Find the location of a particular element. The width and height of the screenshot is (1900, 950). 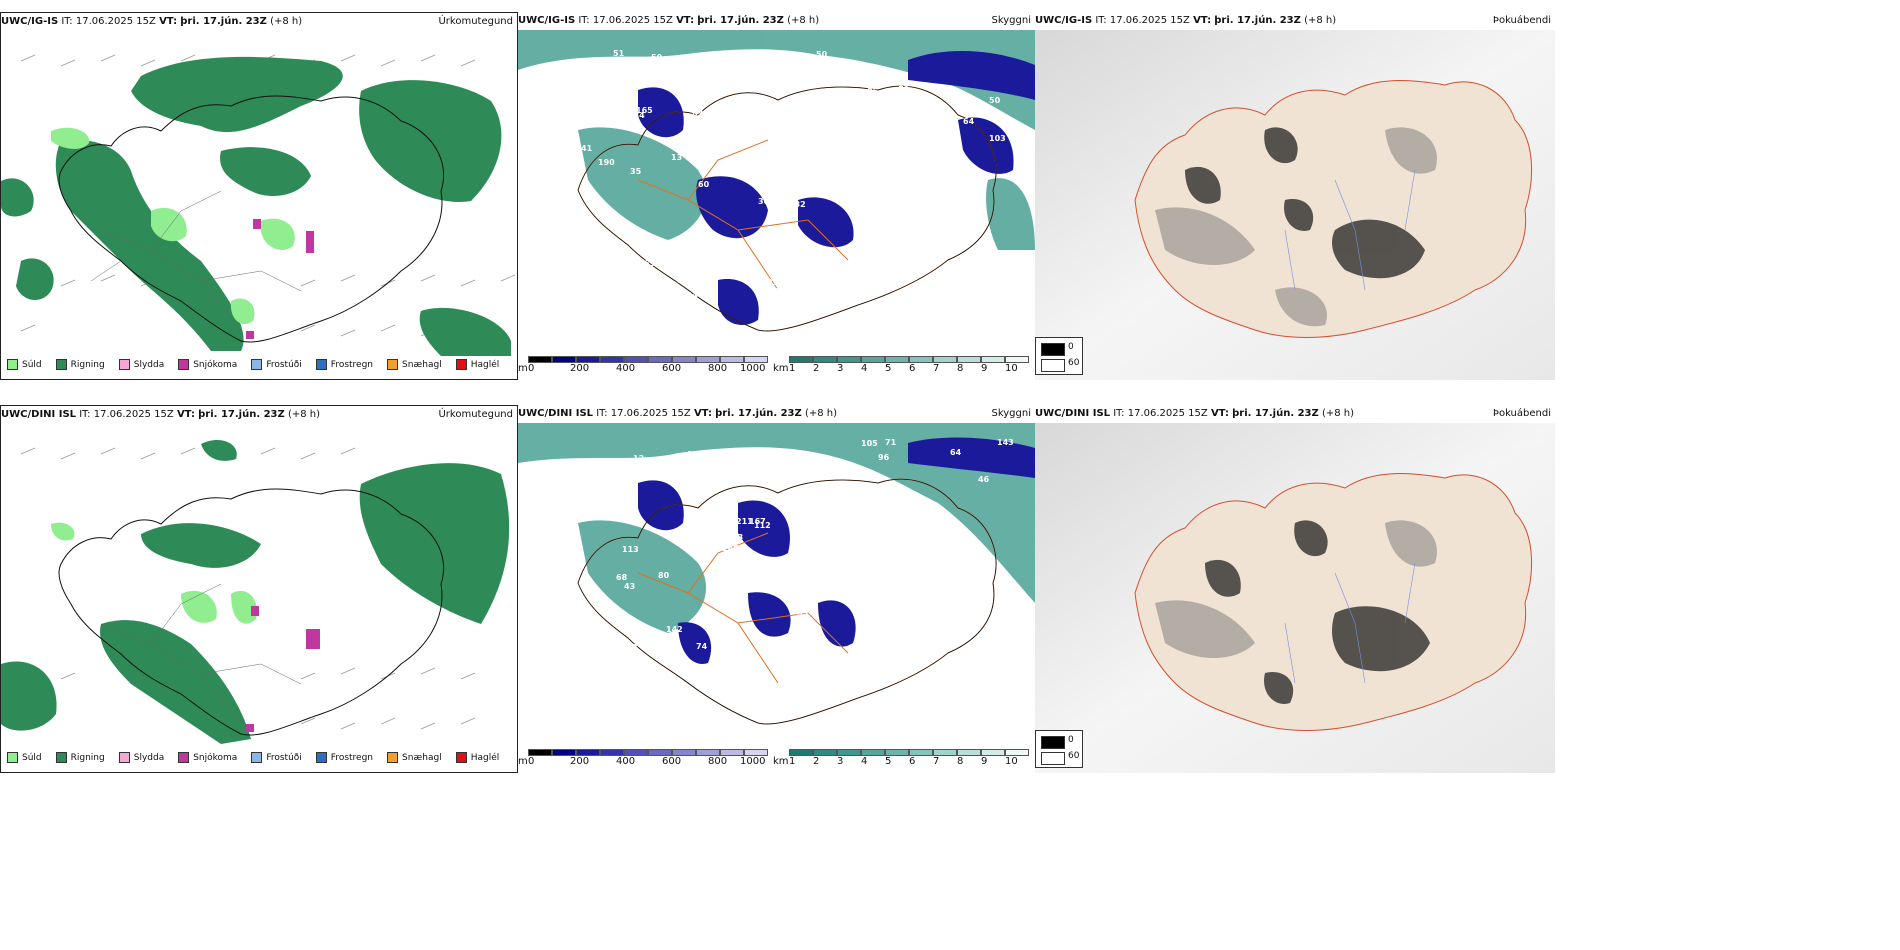

ceiling-label: 29 is located at coordinates (947, 88).